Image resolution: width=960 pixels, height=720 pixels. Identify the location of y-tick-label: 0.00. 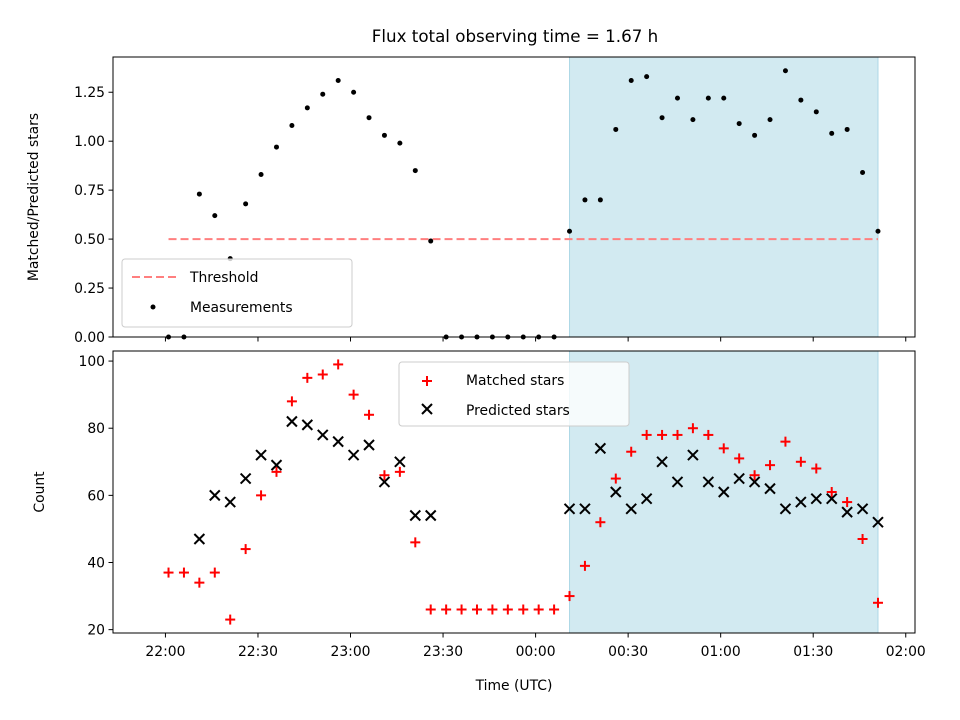
(89, 338).